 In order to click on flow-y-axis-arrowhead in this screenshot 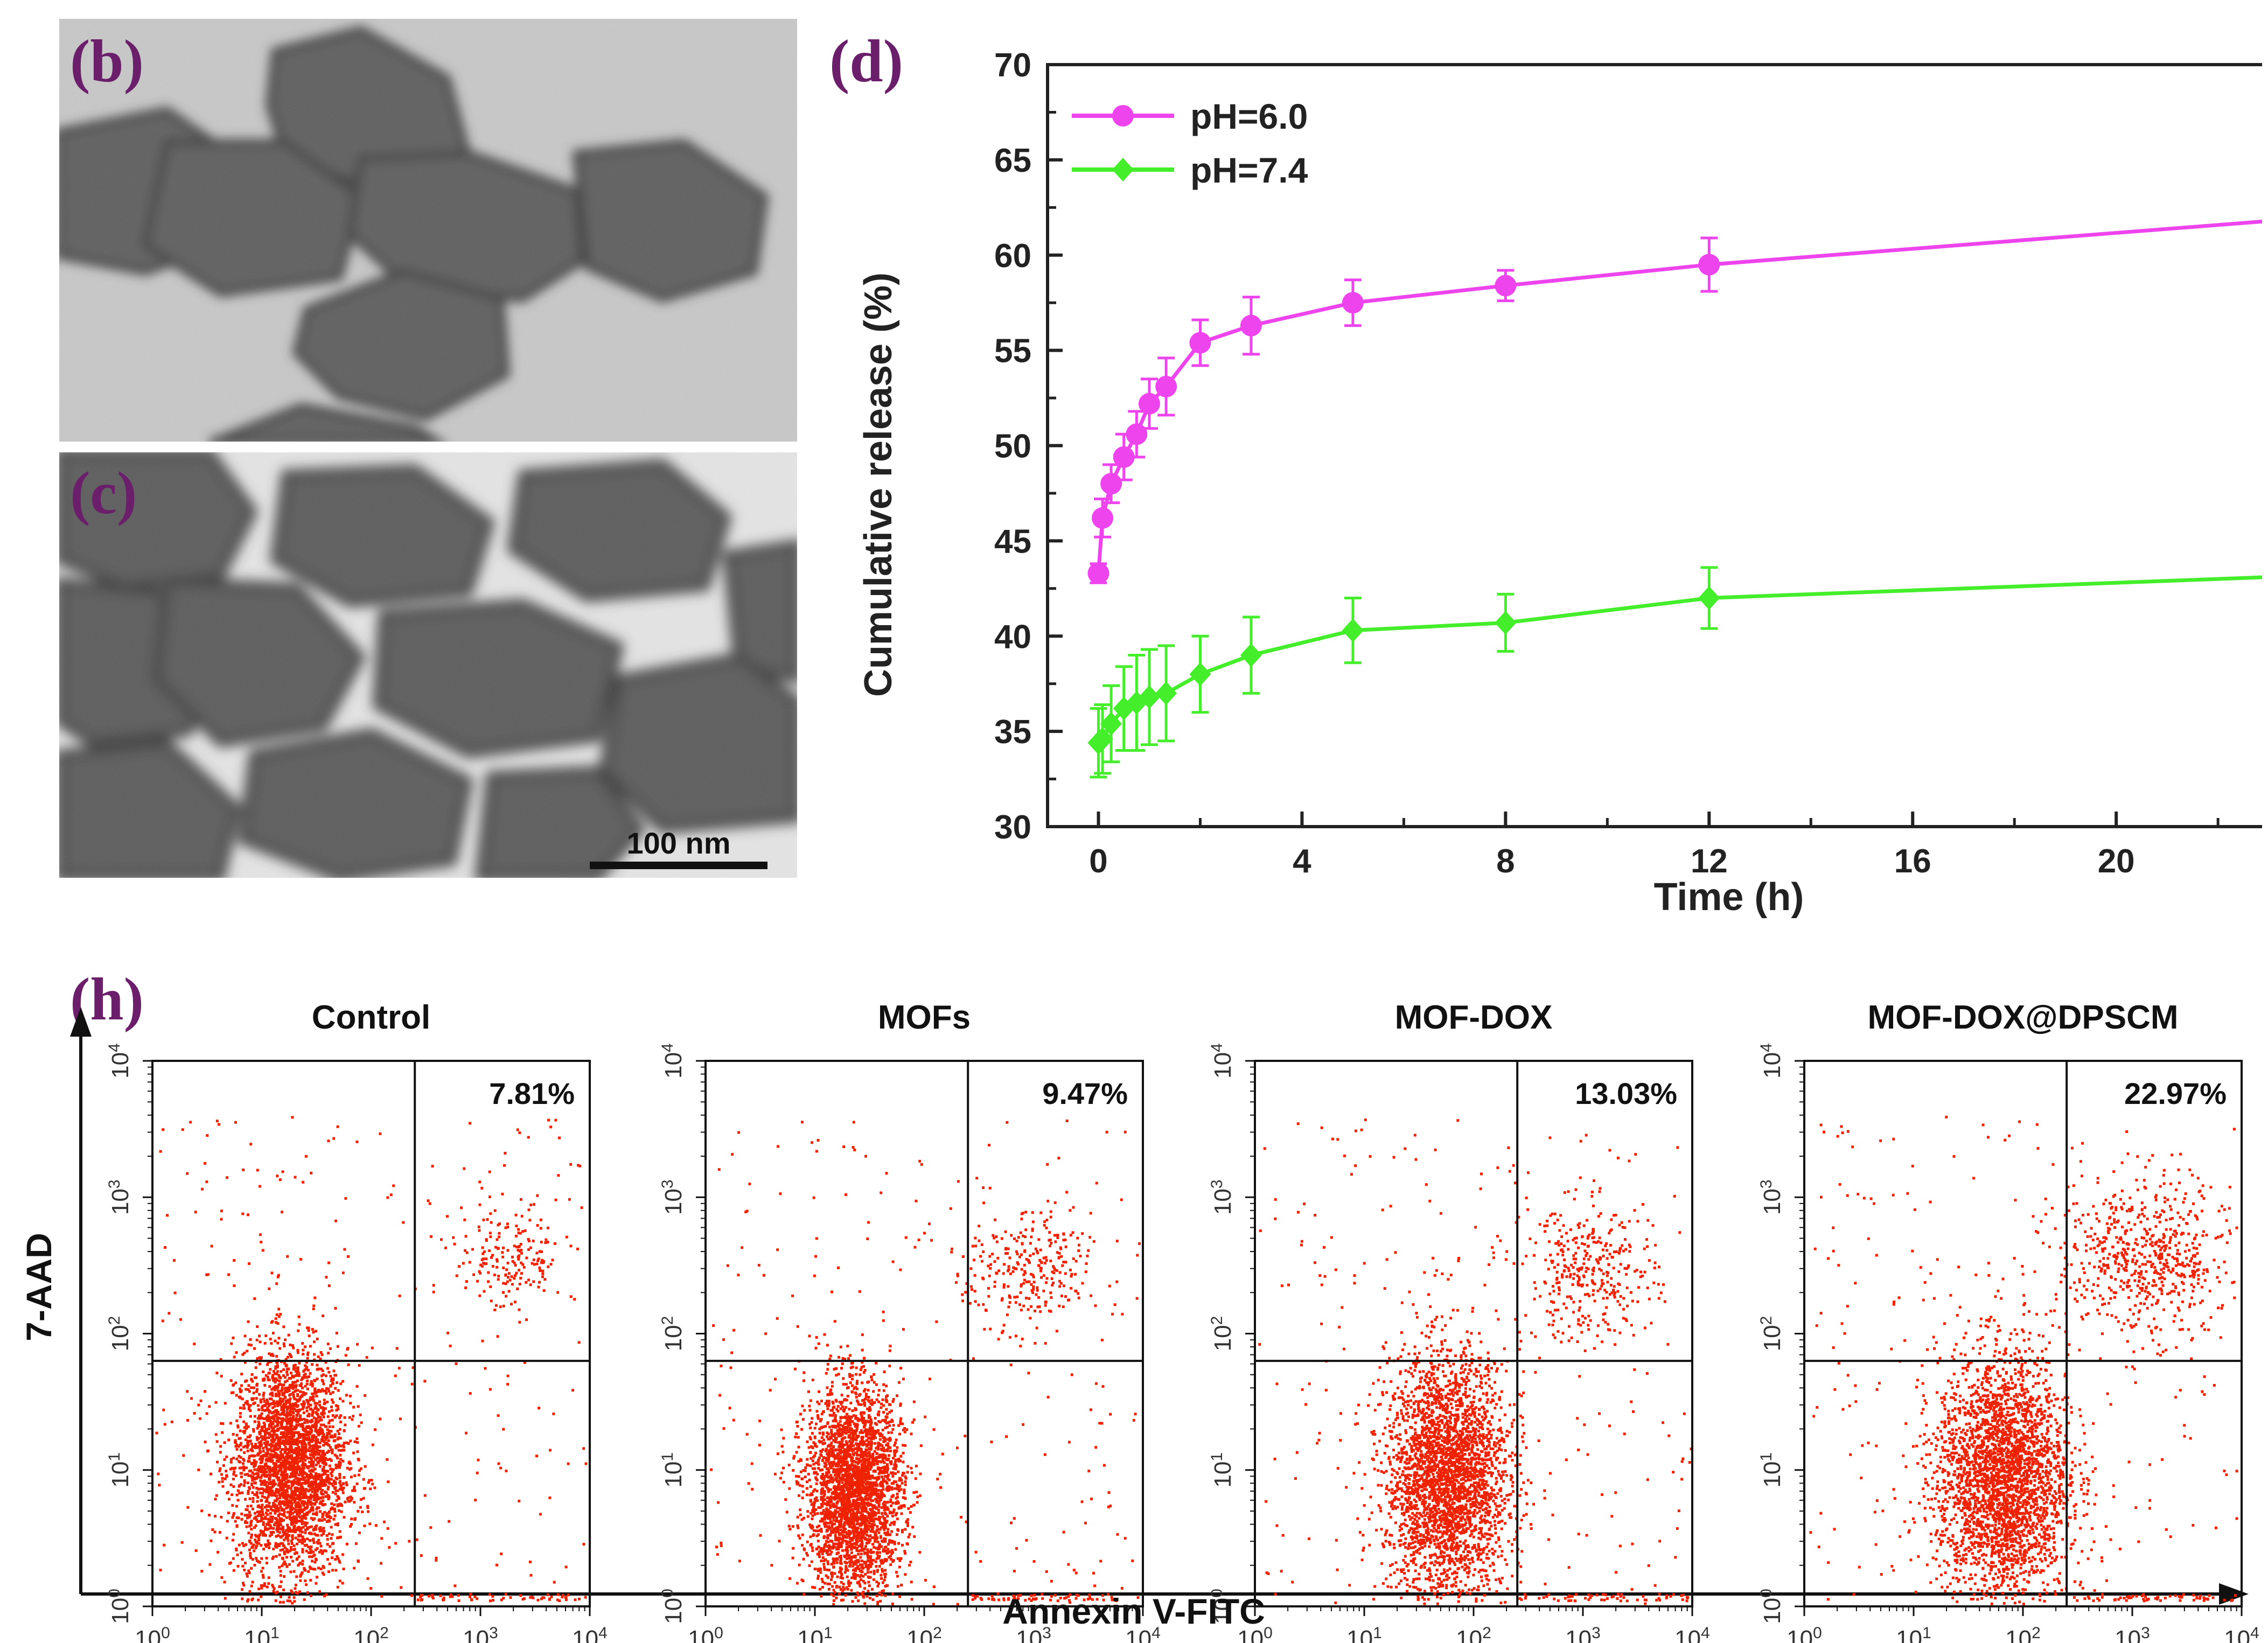, I will do `click(81, 1022)`.